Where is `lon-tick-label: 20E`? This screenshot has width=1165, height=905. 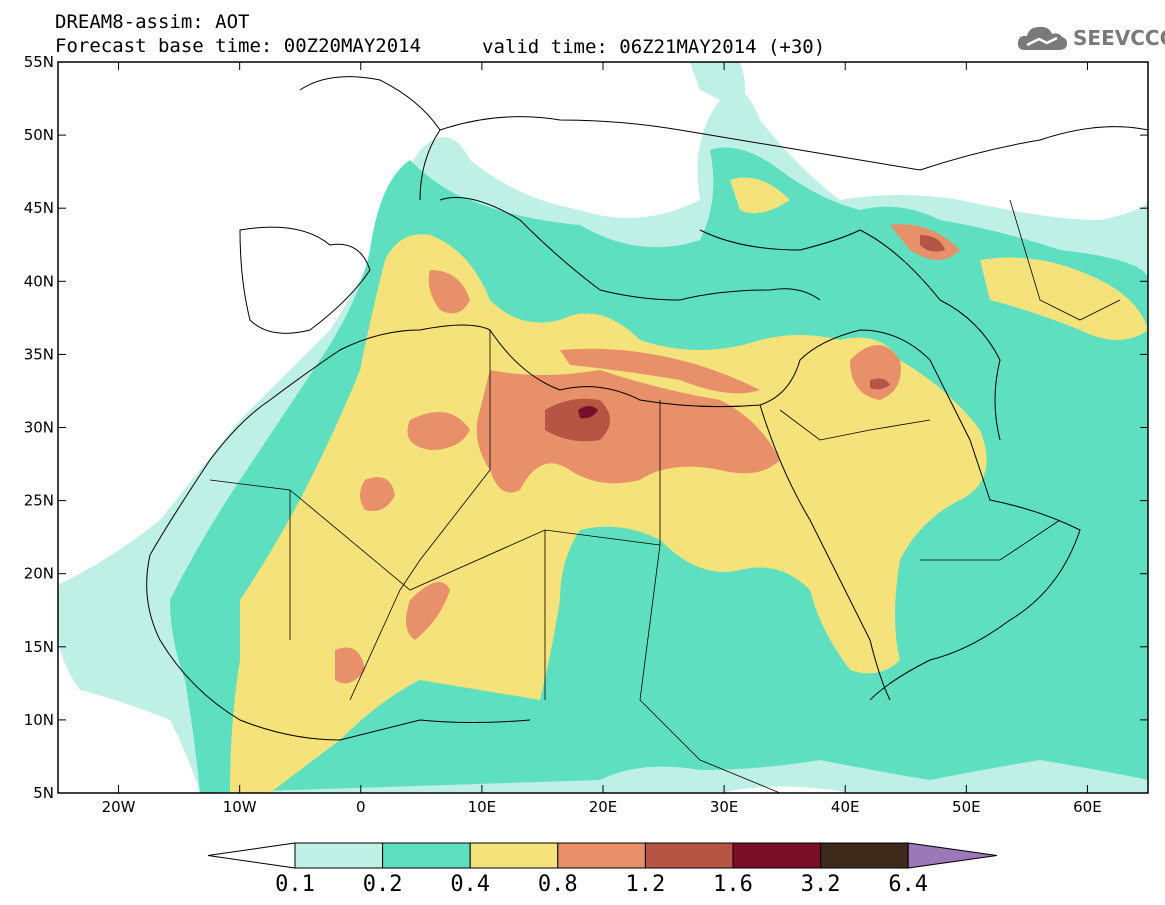
lon-tick-label: 20E is located at coordinates (603, 807).